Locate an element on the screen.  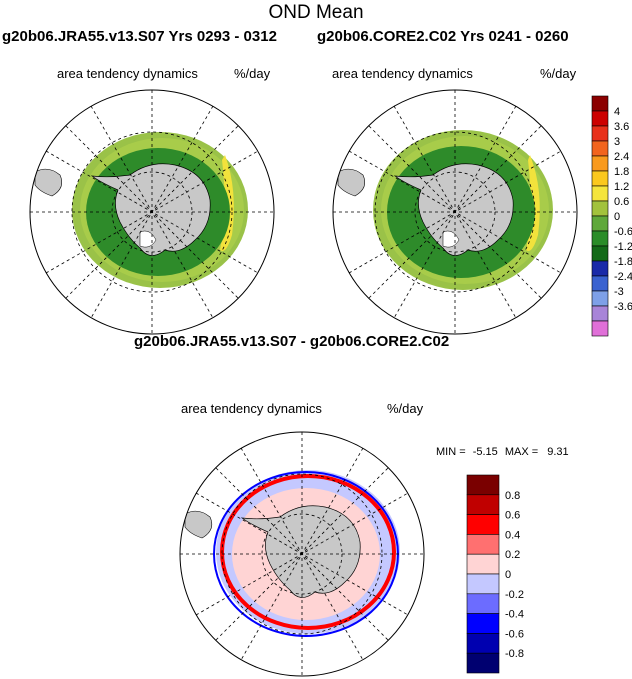
colorbar-diff: 0.8 0.6 0.4 0.2 0 -0.2 -0.4 -0.6 -0.8 is located at coordinates (495, 574).